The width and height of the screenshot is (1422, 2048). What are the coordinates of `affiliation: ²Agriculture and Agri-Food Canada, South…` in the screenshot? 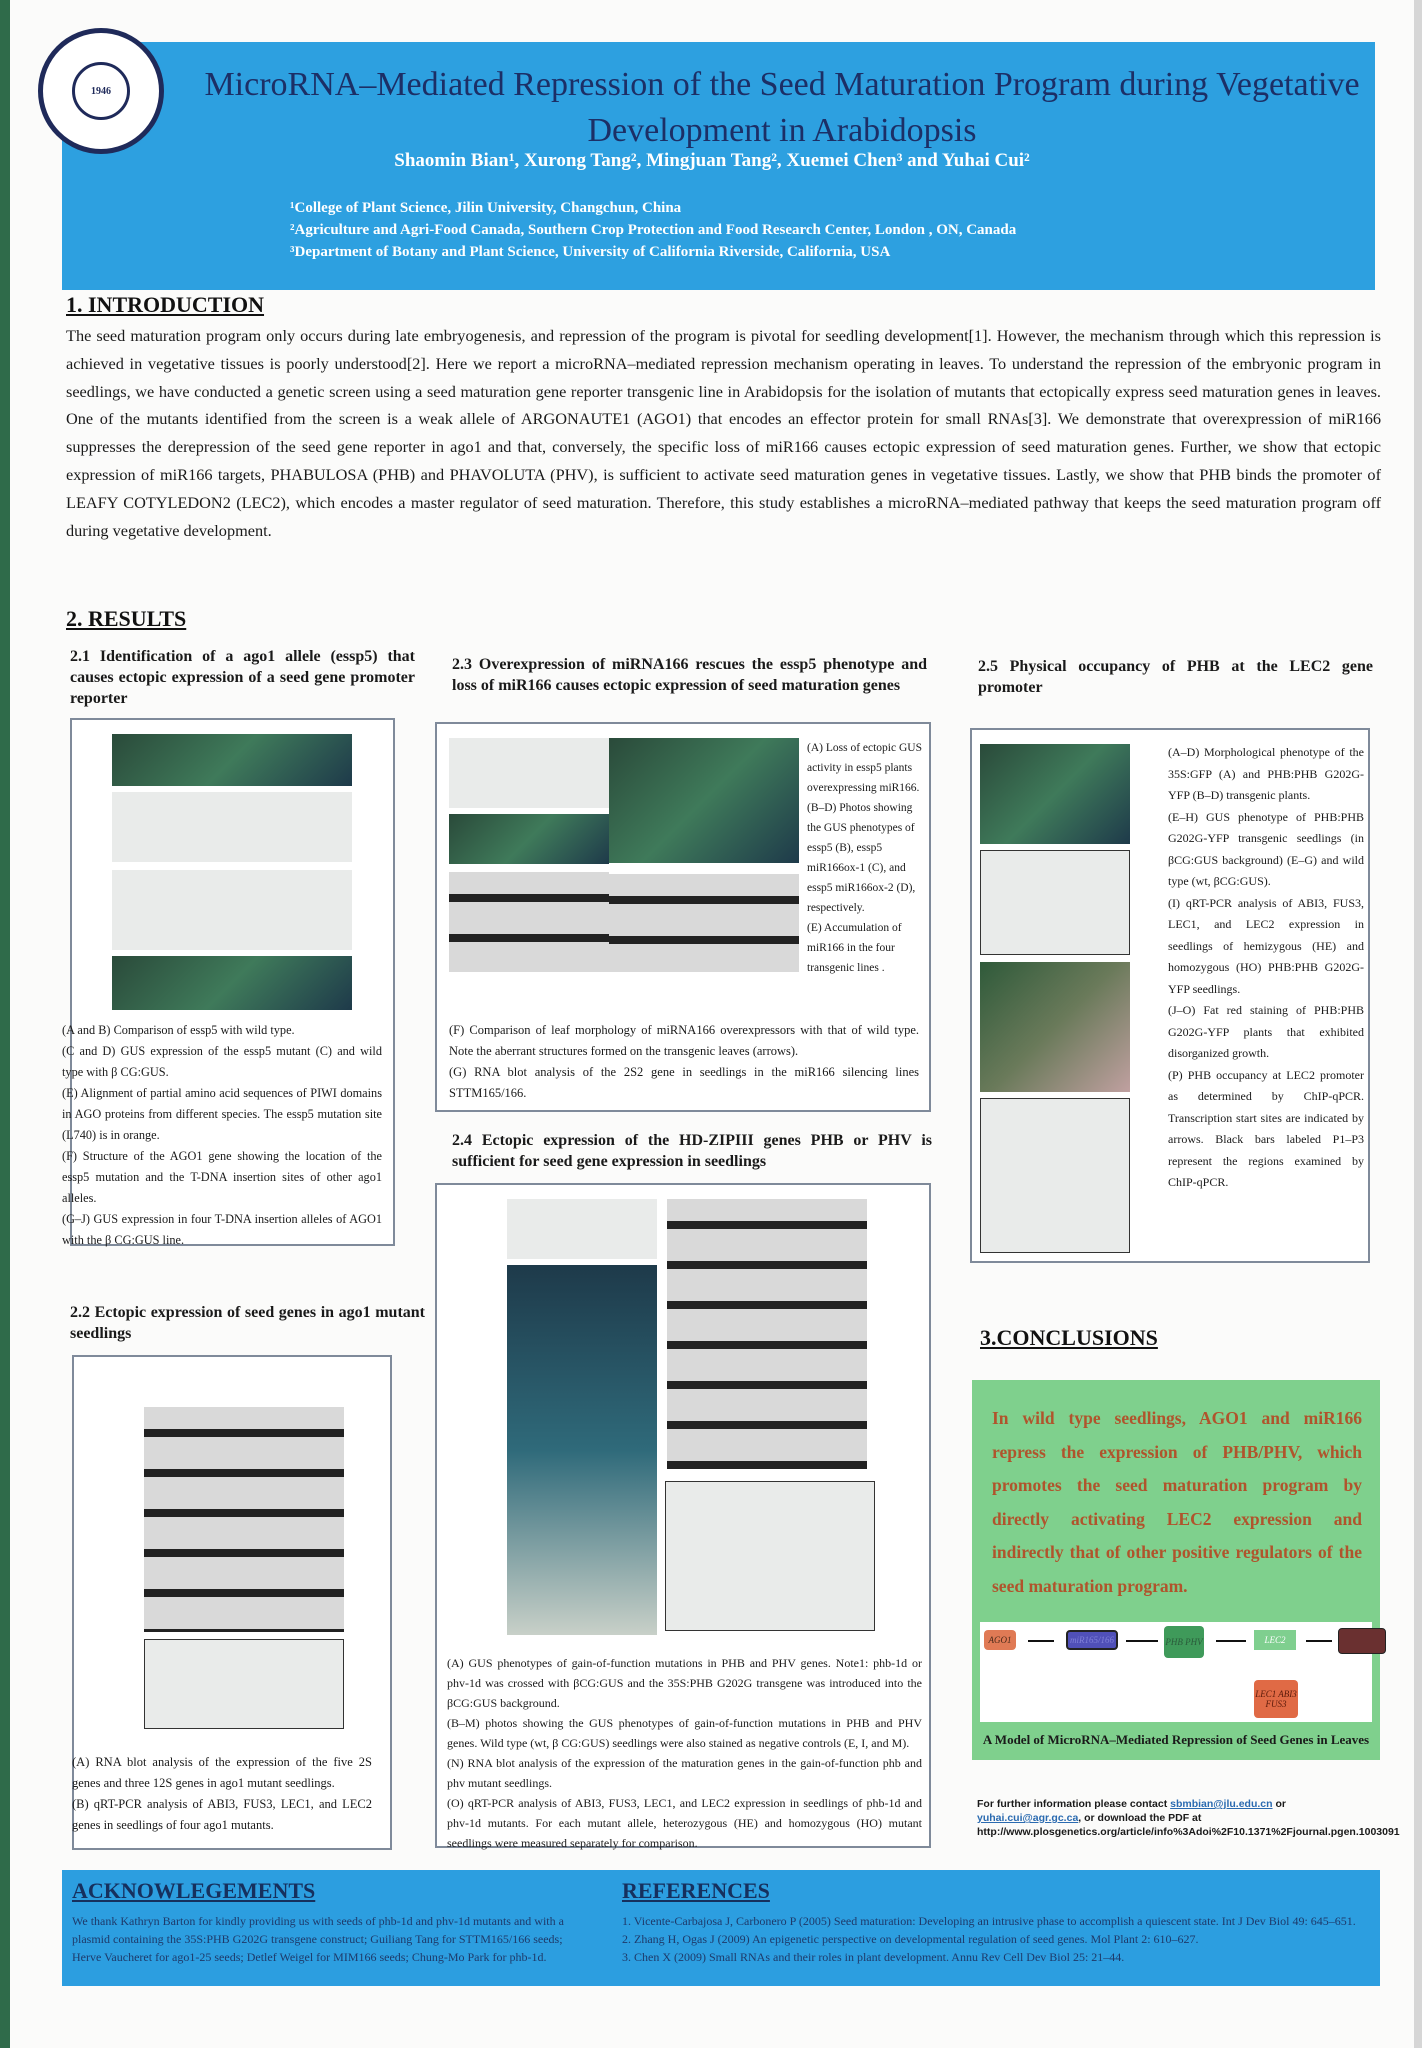 It's located at (653, 230).